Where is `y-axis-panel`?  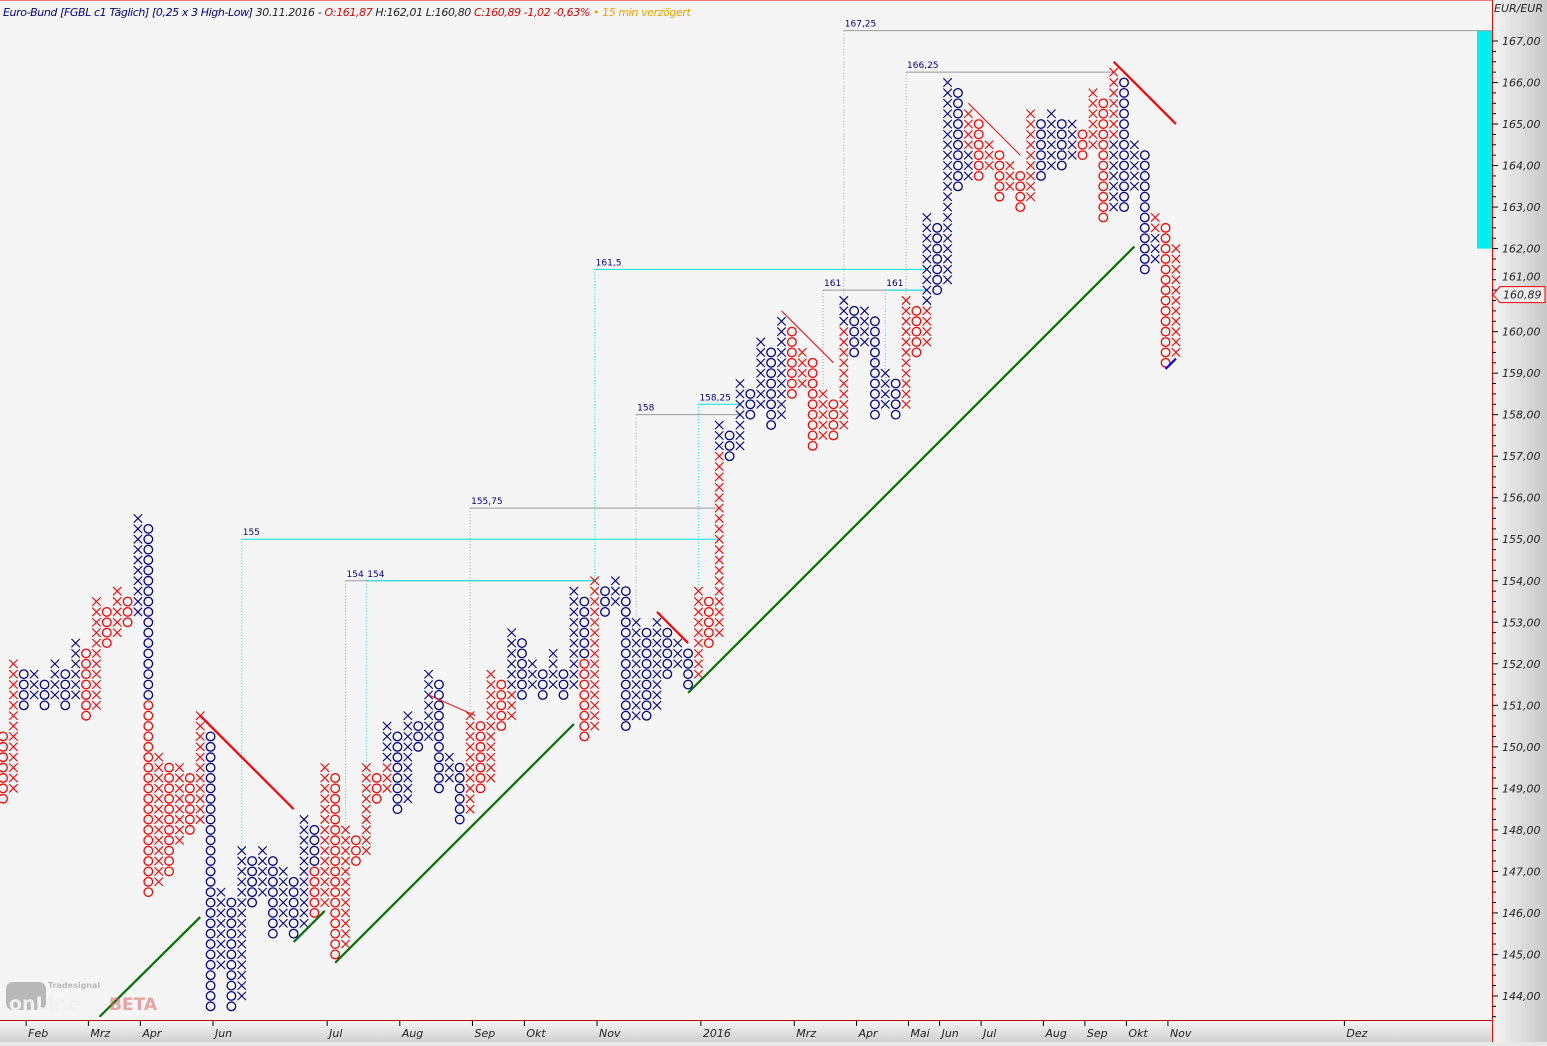 y-axis-panel is located at coordinates (1519, 523).